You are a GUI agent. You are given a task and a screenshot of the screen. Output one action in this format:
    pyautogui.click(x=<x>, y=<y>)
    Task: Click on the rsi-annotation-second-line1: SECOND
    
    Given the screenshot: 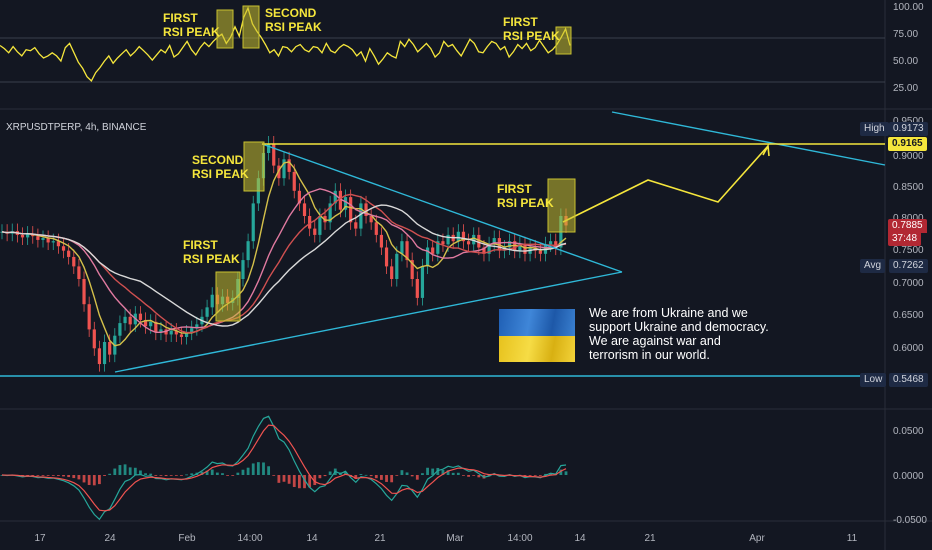 What is the action you would take?
    pyautogui.click(x=291, y=13)
    